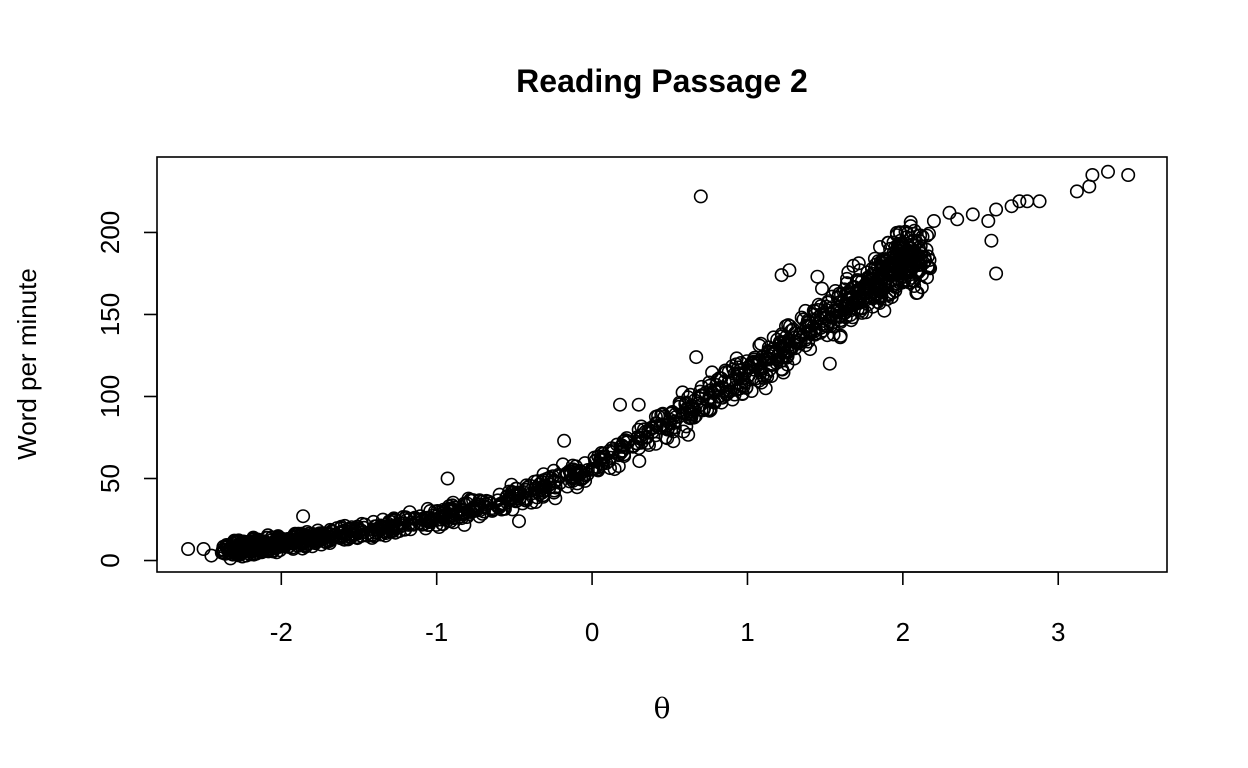 This screenshot has height=768, width=1248. What do you see at coordinates (903, 632) in the screenshot?
I see `x-tick-label: 2` at bounding box center [903, 632].